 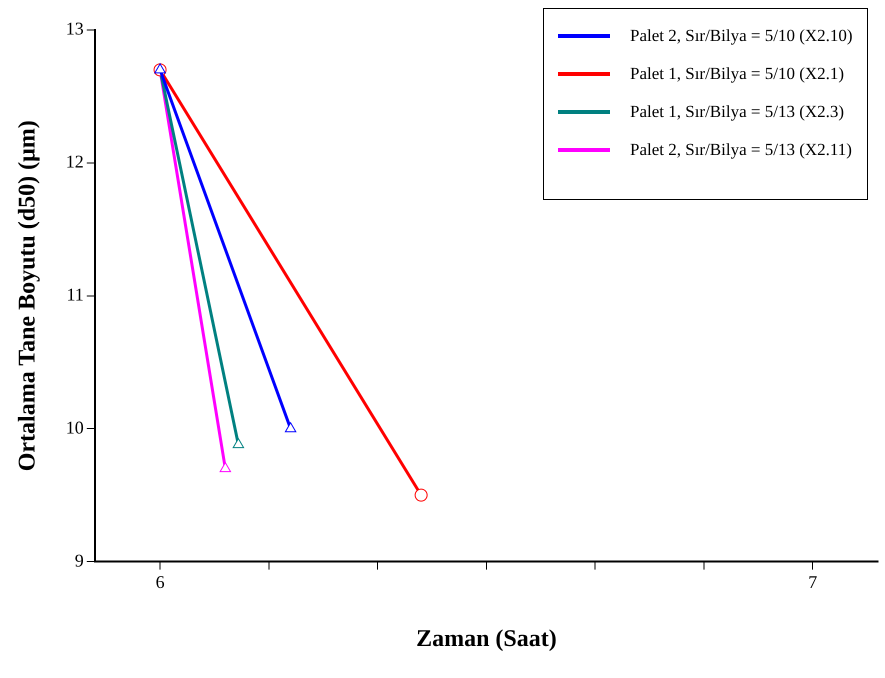 I want to click on legend-label: Palet 1, Sır/Bilya = 5/10 (X2.1), so click(x=737, y=74).